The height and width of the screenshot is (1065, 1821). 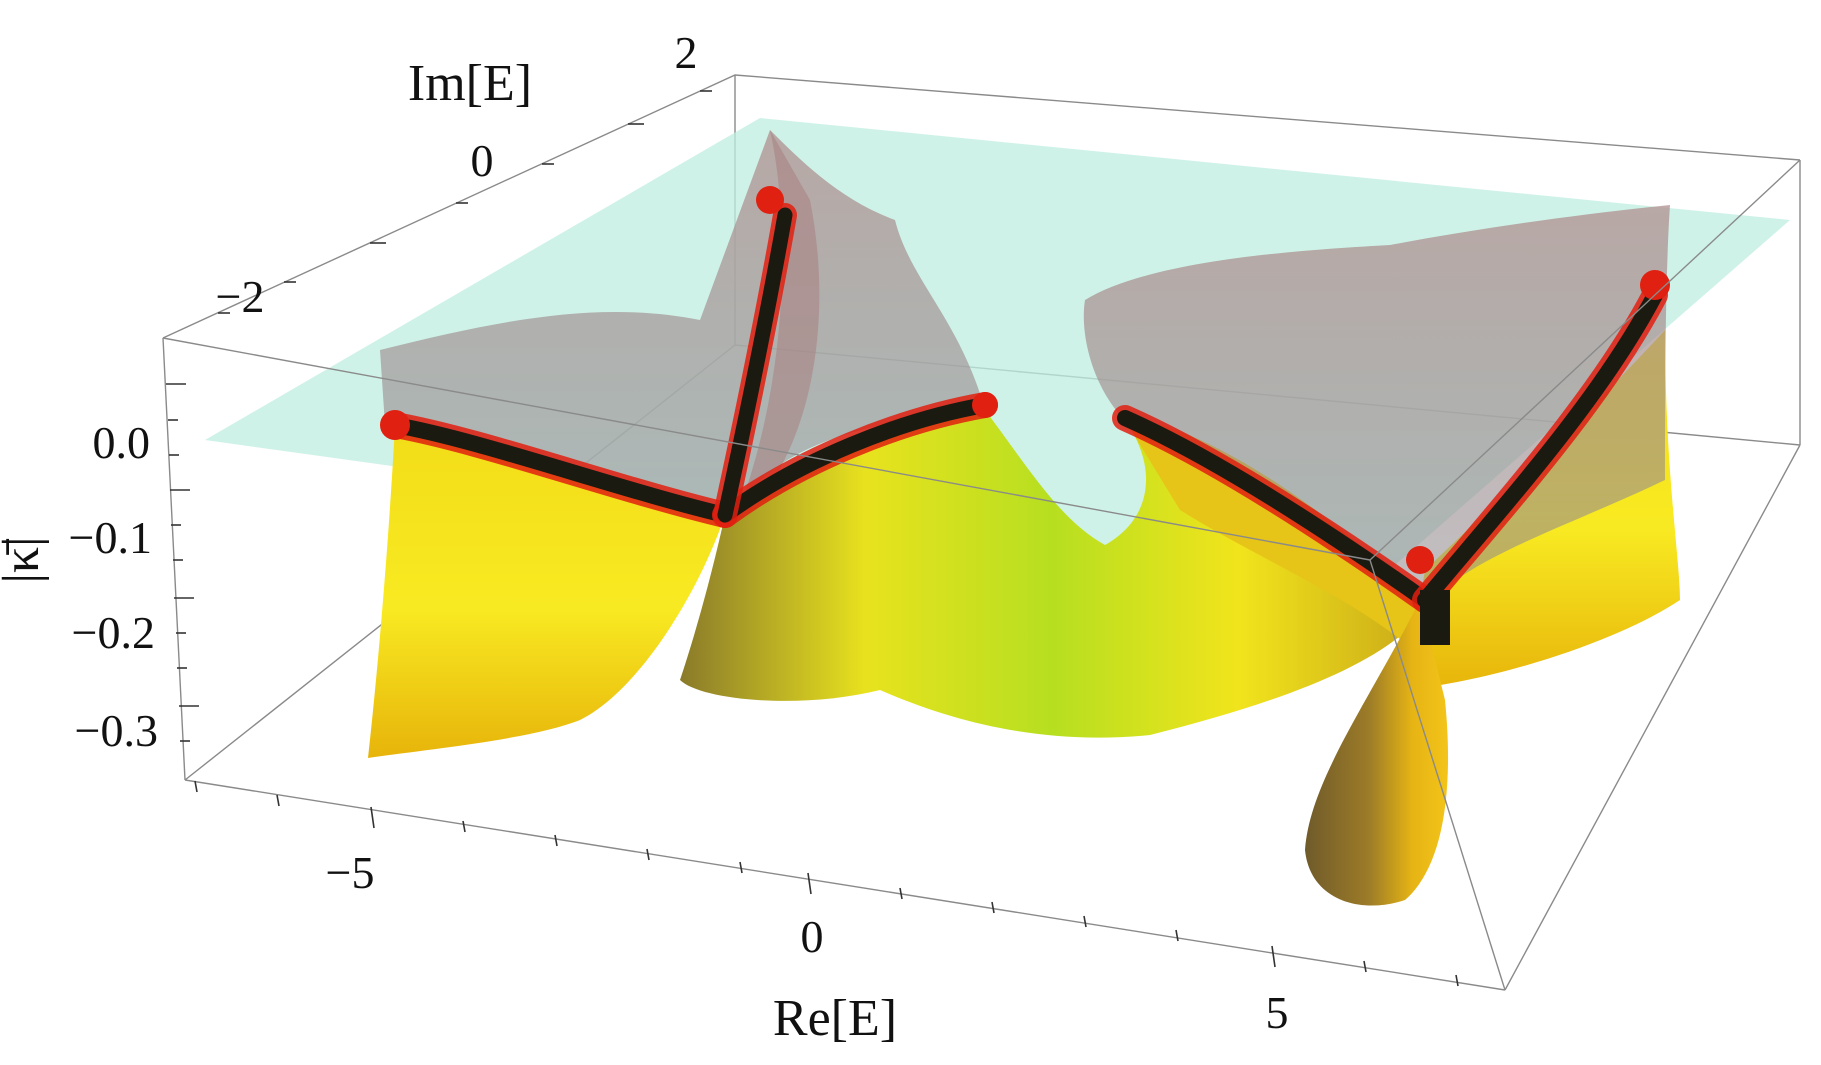 What do you see at coordinates (113, 632) in the screenshot?
I see `z-tick-label: −0.2` at bounding box center [113, 632].